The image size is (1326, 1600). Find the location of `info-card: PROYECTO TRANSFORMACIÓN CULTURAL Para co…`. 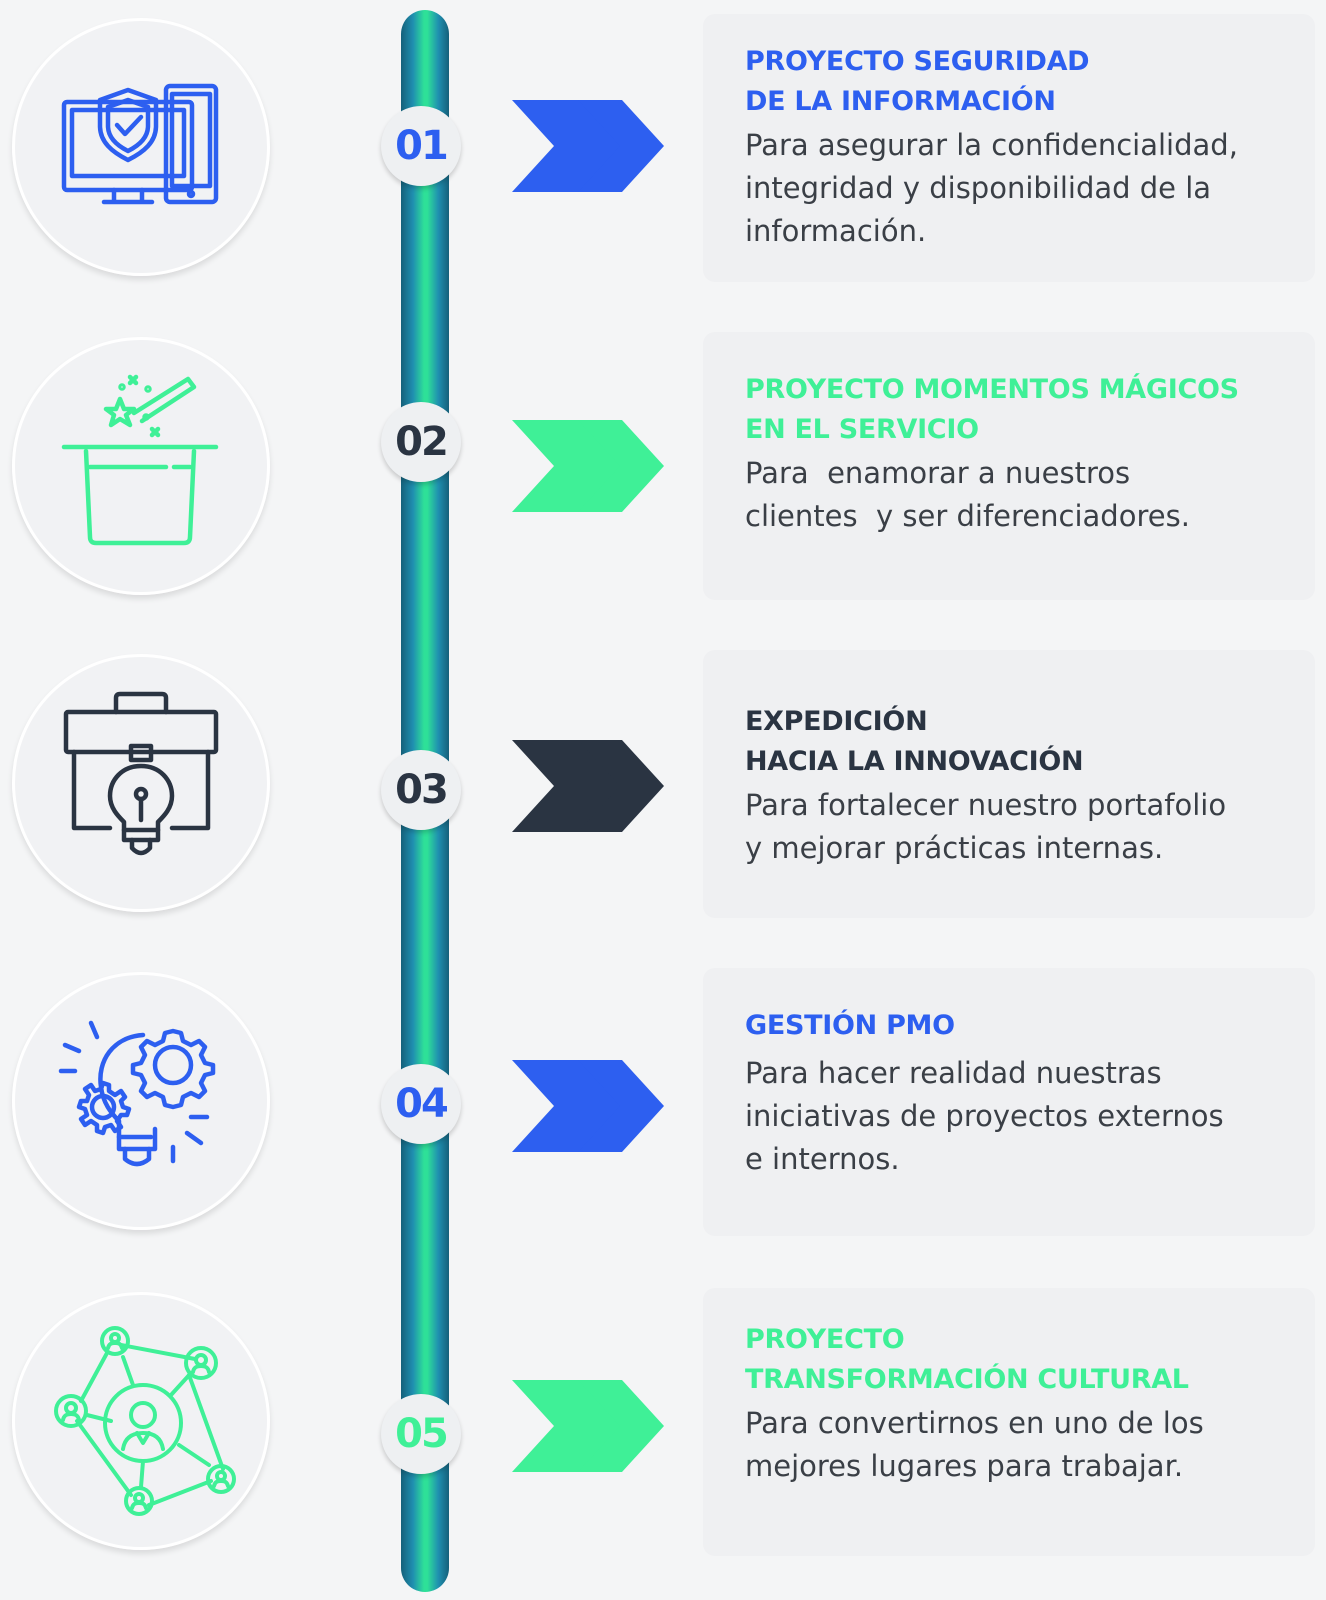

info-card: PROYECTO TRANSFORMACIÓN CULTURAL Para co… is located at coordinates (1009, 1422).